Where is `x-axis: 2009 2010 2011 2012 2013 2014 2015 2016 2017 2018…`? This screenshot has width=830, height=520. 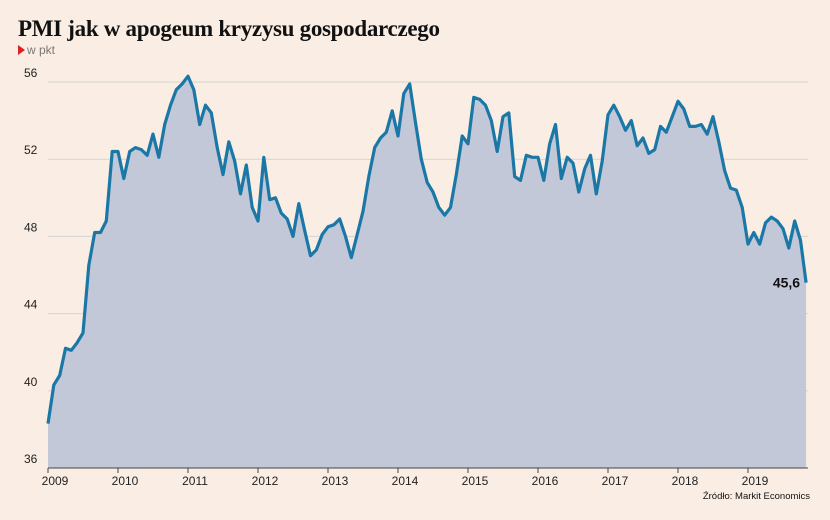
x-axis: 2009 2010 2011 2012 2013 2014 2015 2016 2017 2018… is located at coordinates (425, 477).